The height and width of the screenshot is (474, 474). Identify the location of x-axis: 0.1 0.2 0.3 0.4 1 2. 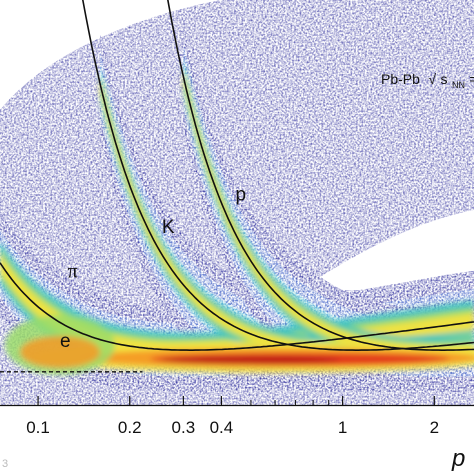
(237, 416).